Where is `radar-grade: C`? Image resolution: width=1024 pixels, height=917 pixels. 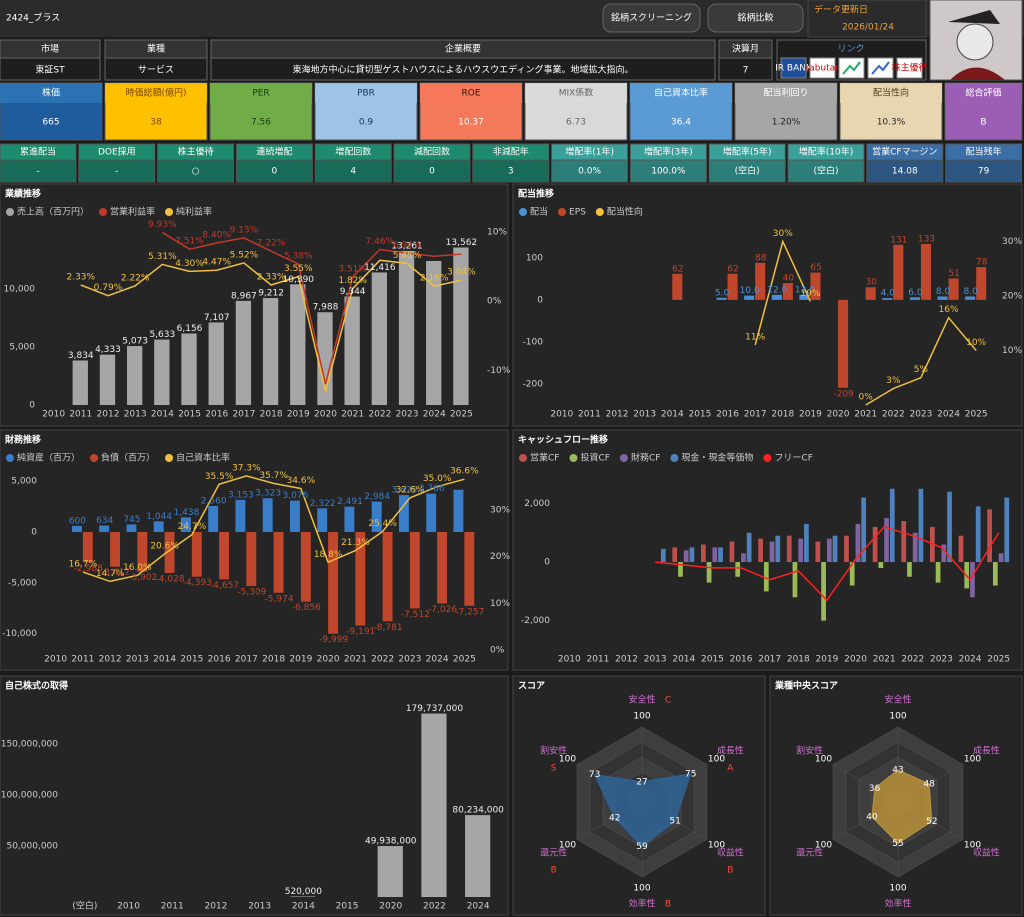
radar-grade: C is located at coordinates (668, 701).